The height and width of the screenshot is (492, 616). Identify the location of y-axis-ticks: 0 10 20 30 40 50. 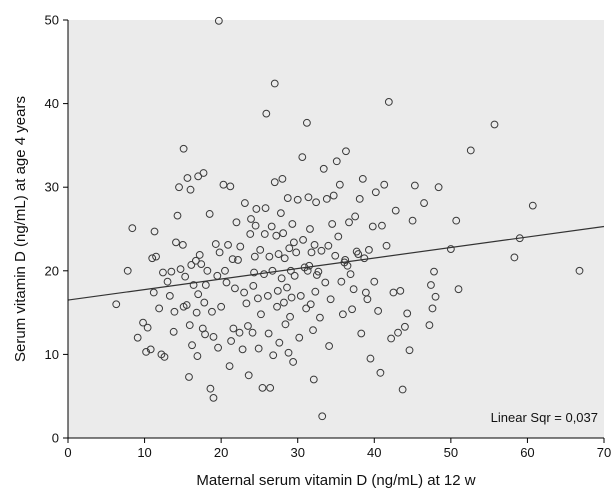
(56, 229).